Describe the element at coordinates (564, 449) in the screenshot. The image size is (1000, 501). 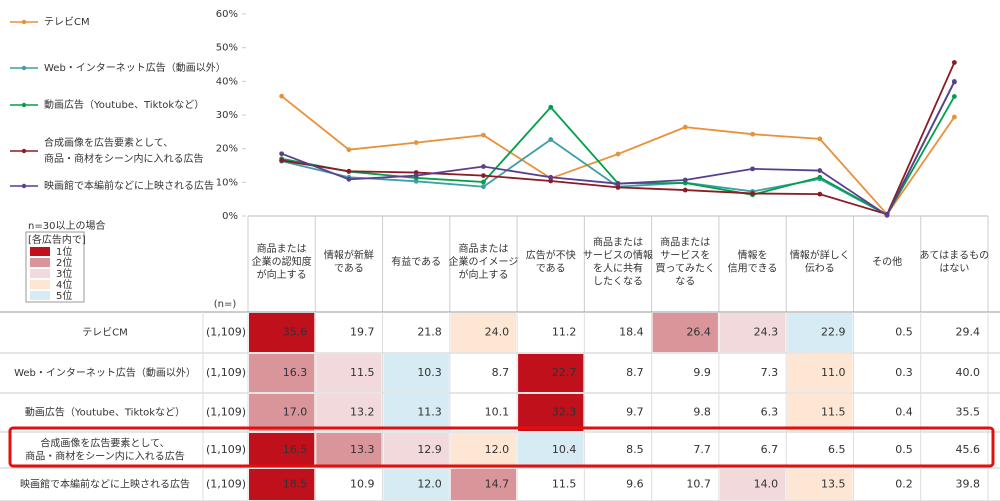
I see `cell-value: 10.4` at that location.